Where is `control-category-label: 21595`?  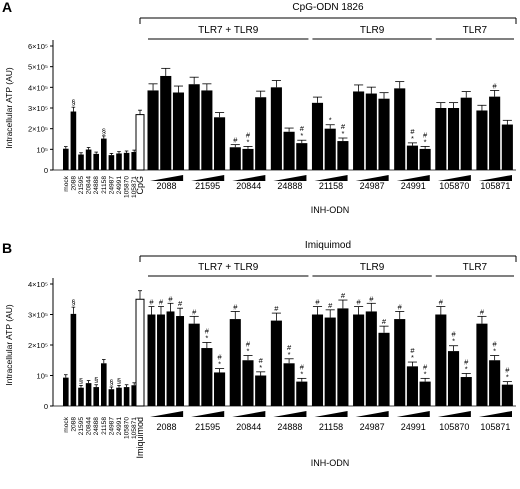
control-category-label: 21595 is located at coordinates (81, 426).